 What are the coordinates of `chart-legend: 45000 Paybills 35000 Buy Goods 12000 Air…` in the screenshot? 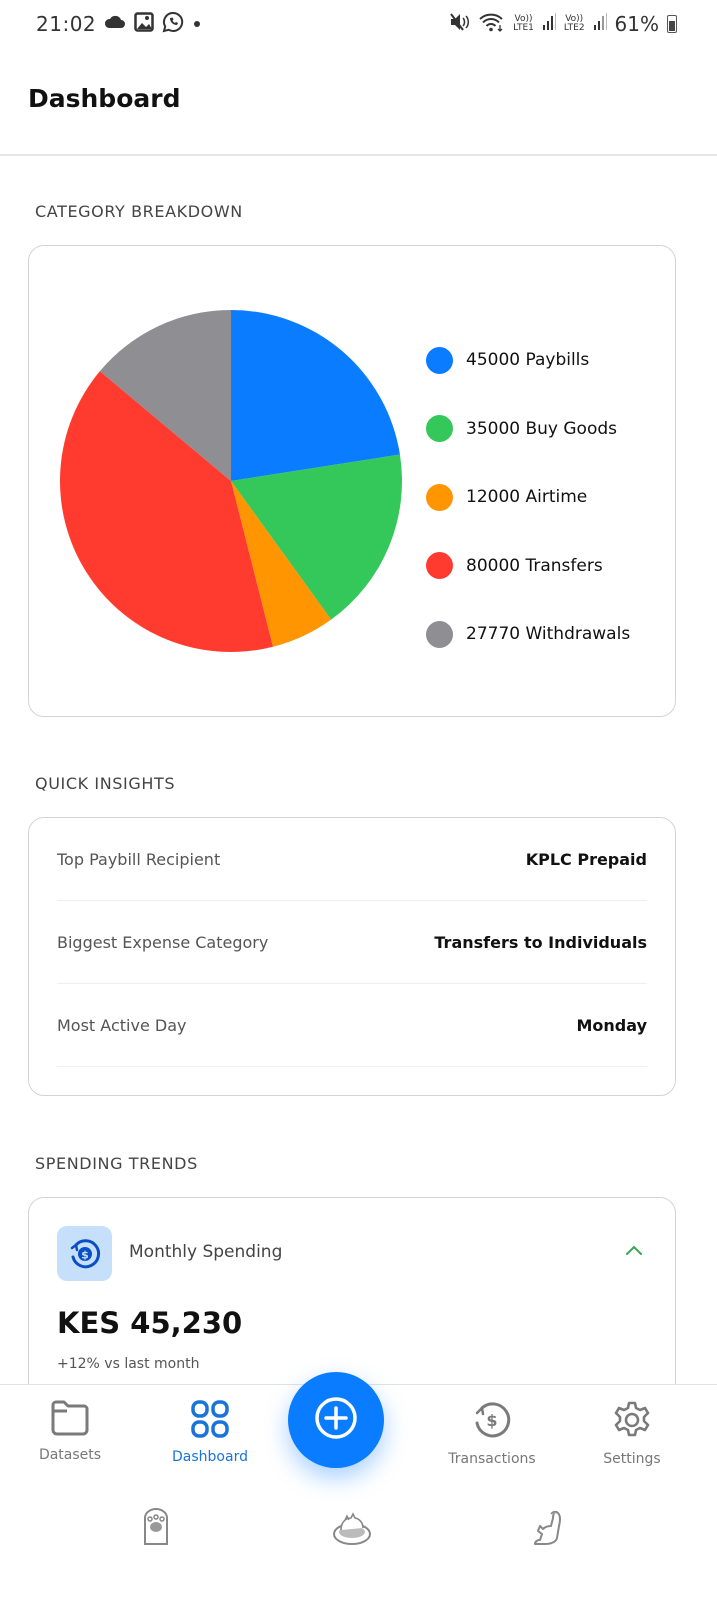 It's located at (528, 497).